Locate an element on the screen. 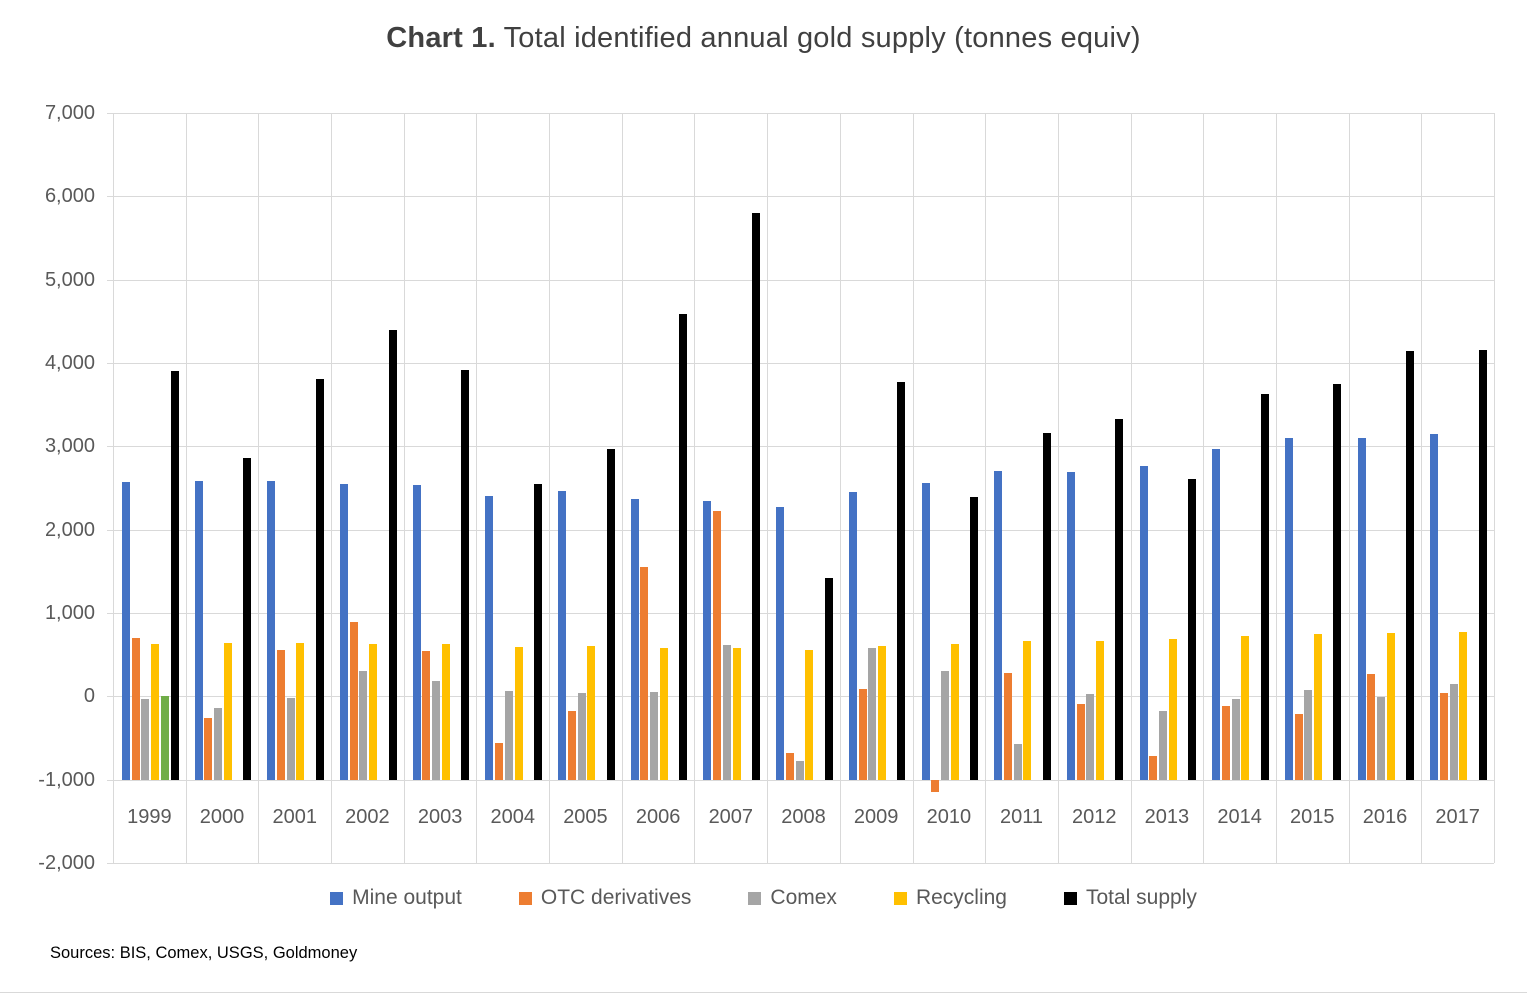  bar-comex-2010 is located at coordinates (944, 725).